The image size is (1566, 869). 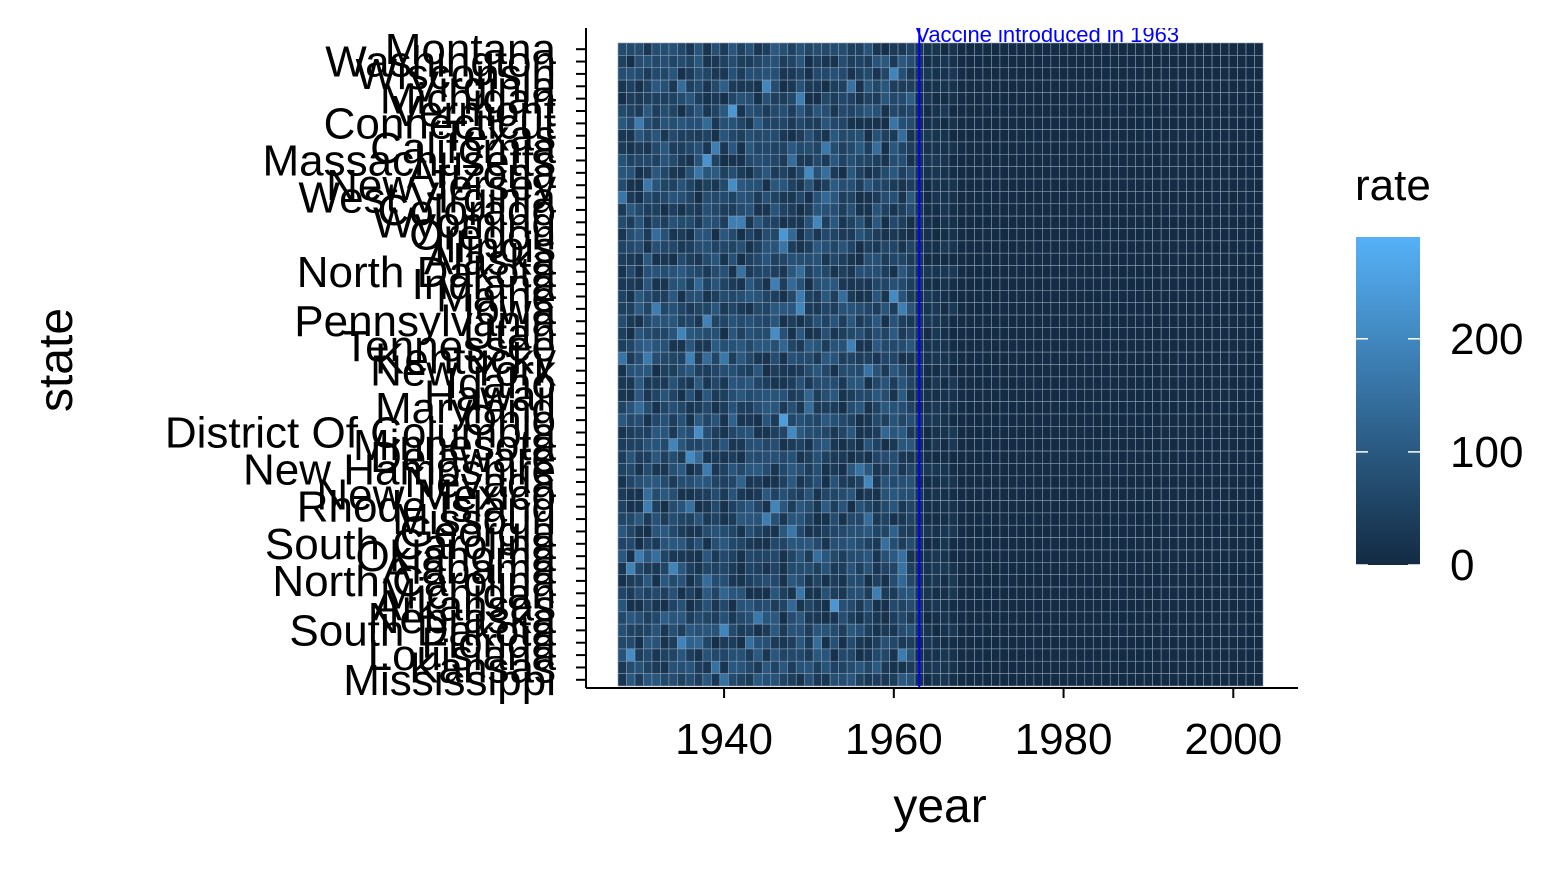 What do you see at coordinates (495, 247) in the screenshot?
I see `y-tick-label: Illinois` at bounding box center [495, 247].